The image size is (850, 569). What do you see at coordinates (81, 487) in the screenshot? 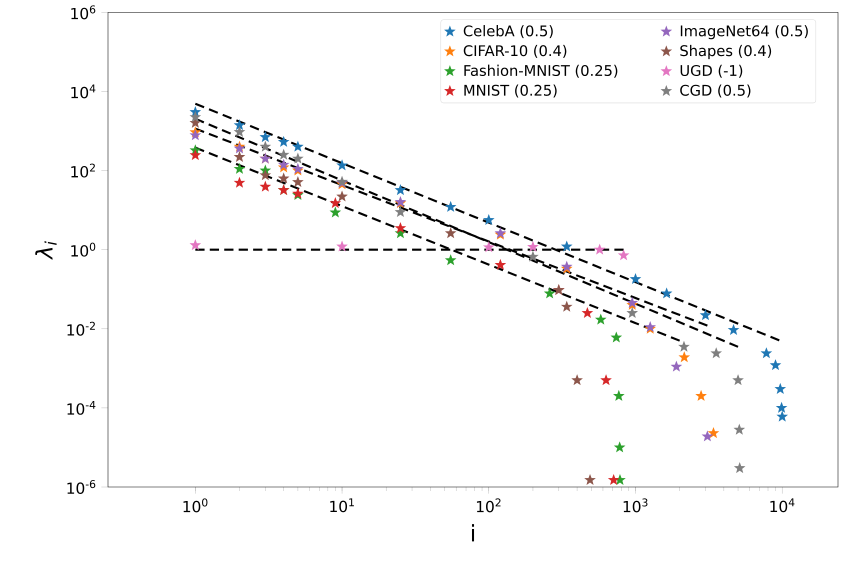
I see `y-tick-label: 10$^{-6}$` at bounding box center [81, 487].